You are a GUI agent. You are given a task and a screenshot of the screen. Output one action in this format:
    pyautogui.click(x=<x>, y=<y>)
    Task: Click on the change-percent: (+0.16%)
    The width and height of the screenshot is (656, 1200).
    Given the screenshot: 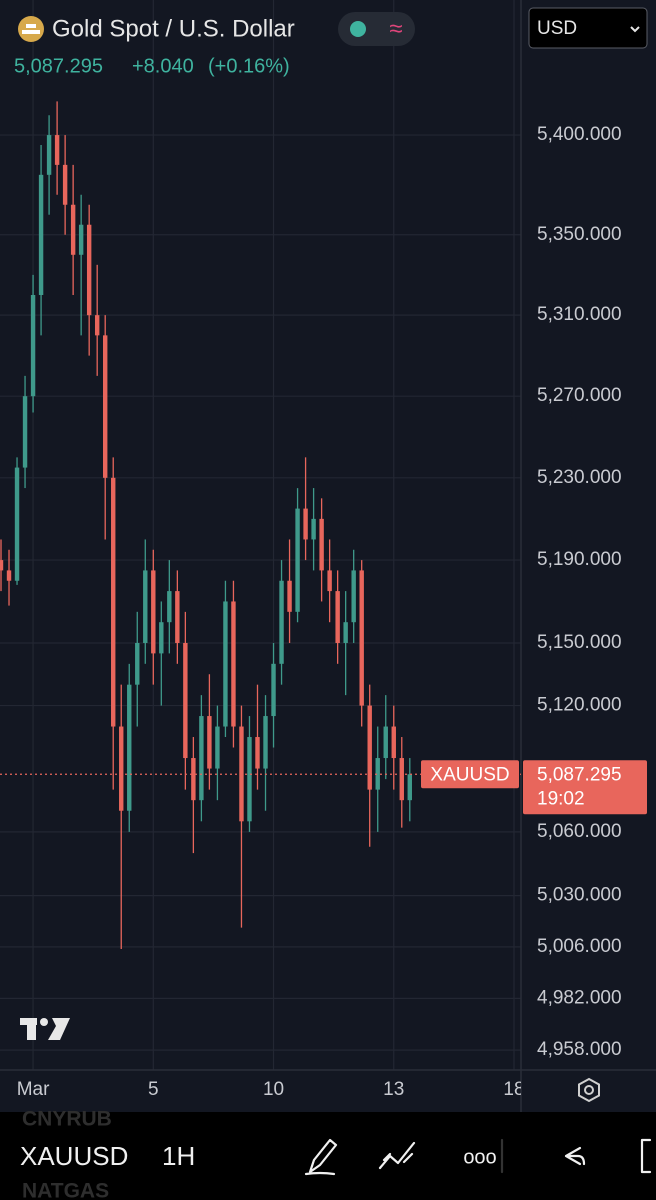 What is the action you would take?
    pyautogui.click(x=249, y=66)
    